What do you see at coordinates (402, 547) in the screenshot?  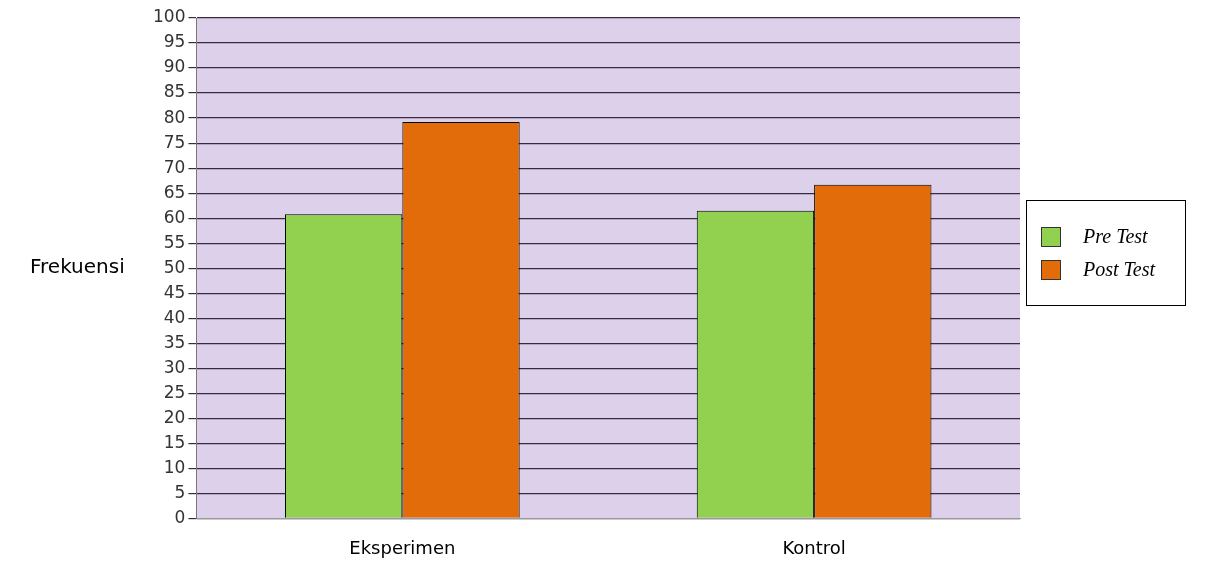 I see `x-tick-label: Eksperimen` at bounding box center [402, 547].